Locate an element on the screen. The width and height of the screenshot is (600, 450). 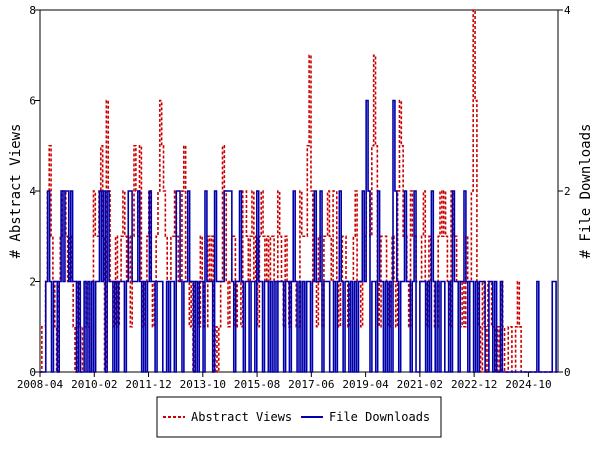
x-tick-label: 2021-02 is located at coordinates (420, 384).